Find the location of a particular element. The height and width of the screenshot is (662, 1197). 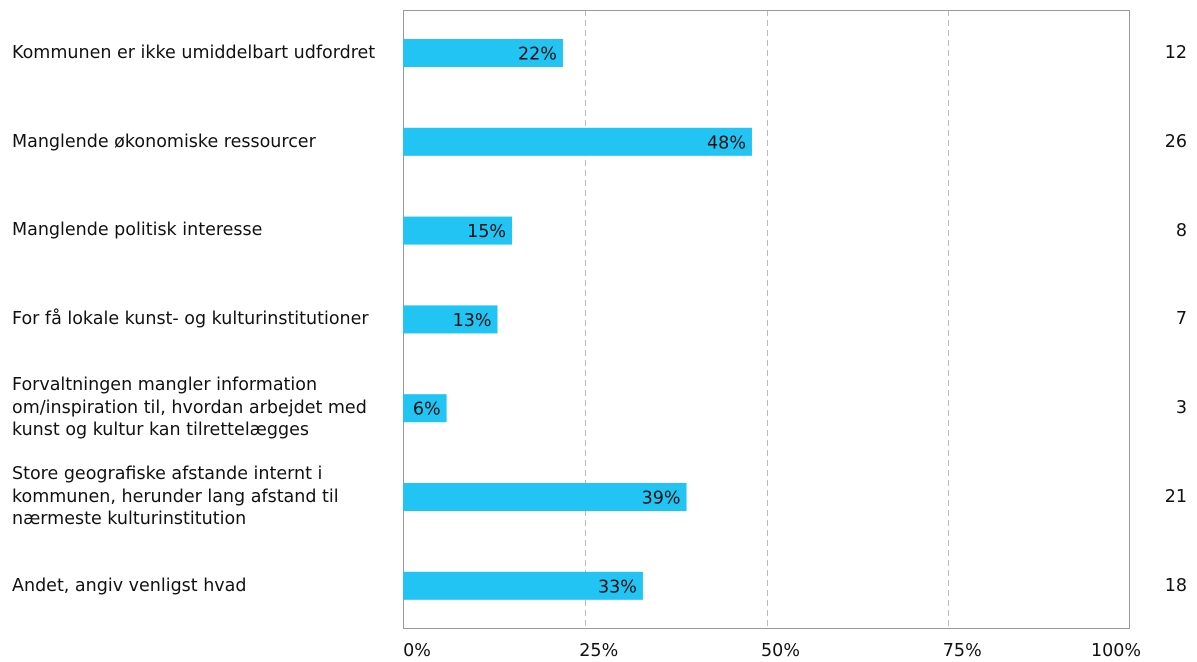

count-label: 12 is located at coordinates (1175, 53).